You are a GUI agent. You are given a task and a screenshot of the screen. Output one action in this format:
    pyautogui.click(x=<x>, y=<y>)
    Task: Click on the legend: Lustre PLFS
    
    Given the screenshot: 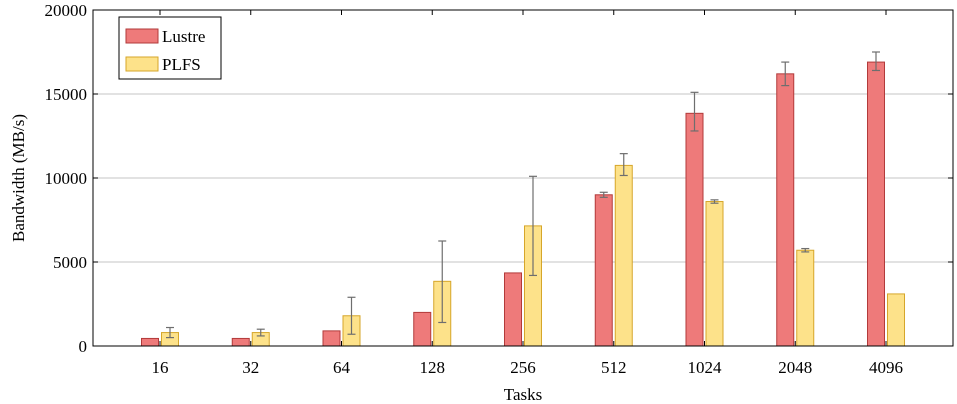 What is the action you would take?
    pyautogui.click(x=170, y=48)
    